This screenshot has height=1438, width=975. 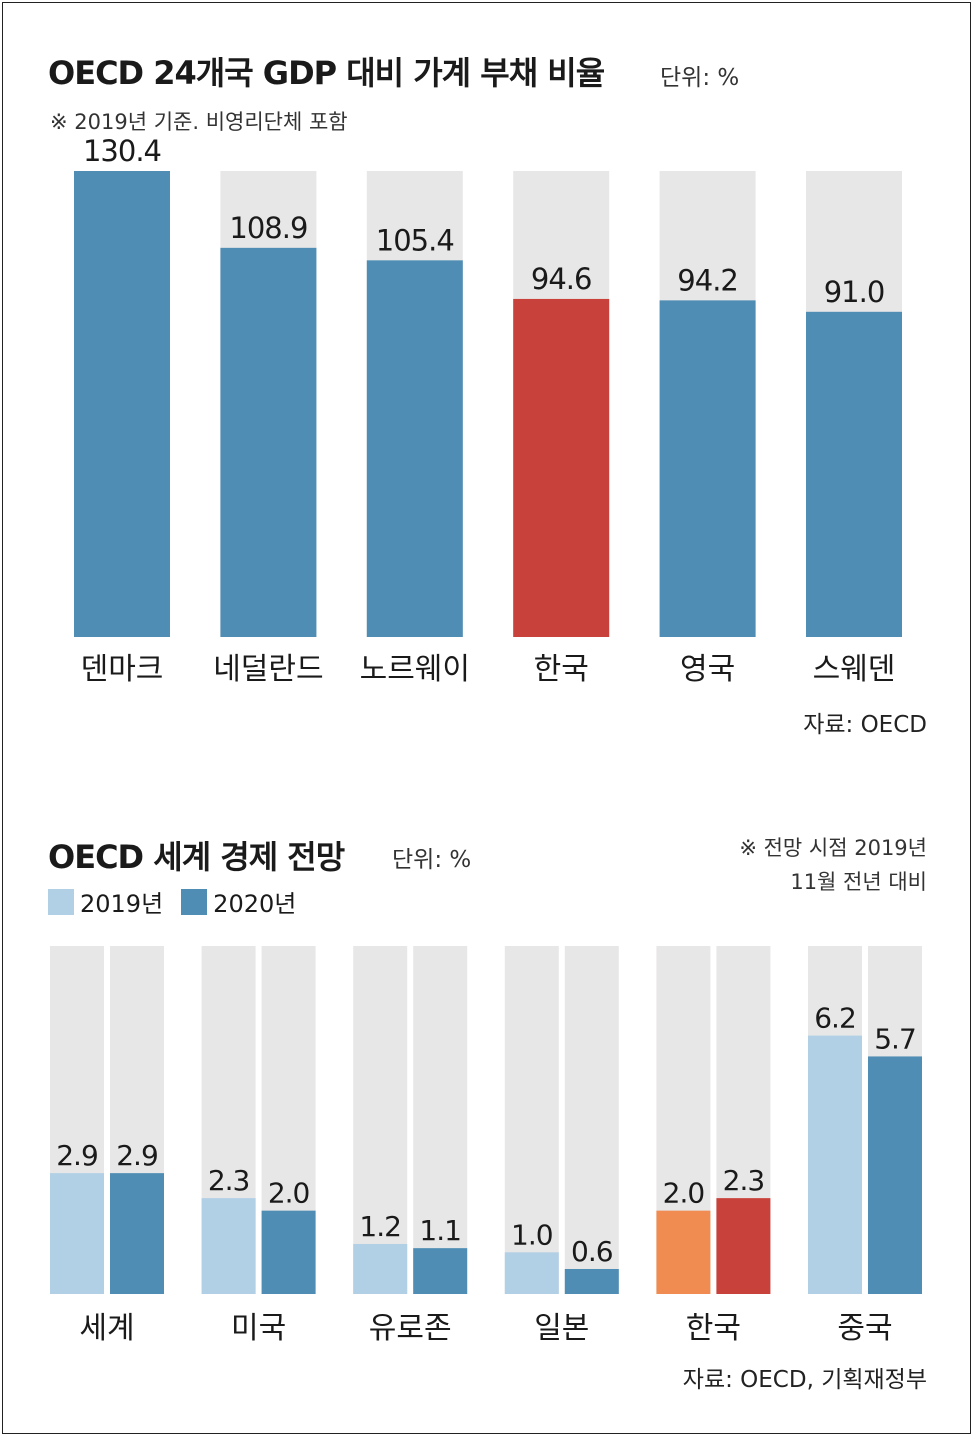 What do you see at coordinates (858, 882) in the screenshot?
I see `chart2-note-line2: 11월 전년 대비` at bounding box center [858, 882].